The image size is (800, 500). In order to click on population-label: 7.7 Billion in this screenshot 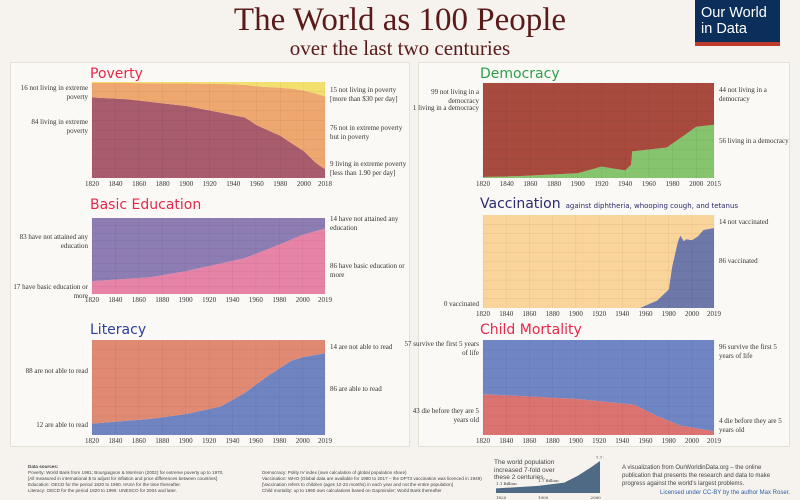, I will do `click(600, 457)`.